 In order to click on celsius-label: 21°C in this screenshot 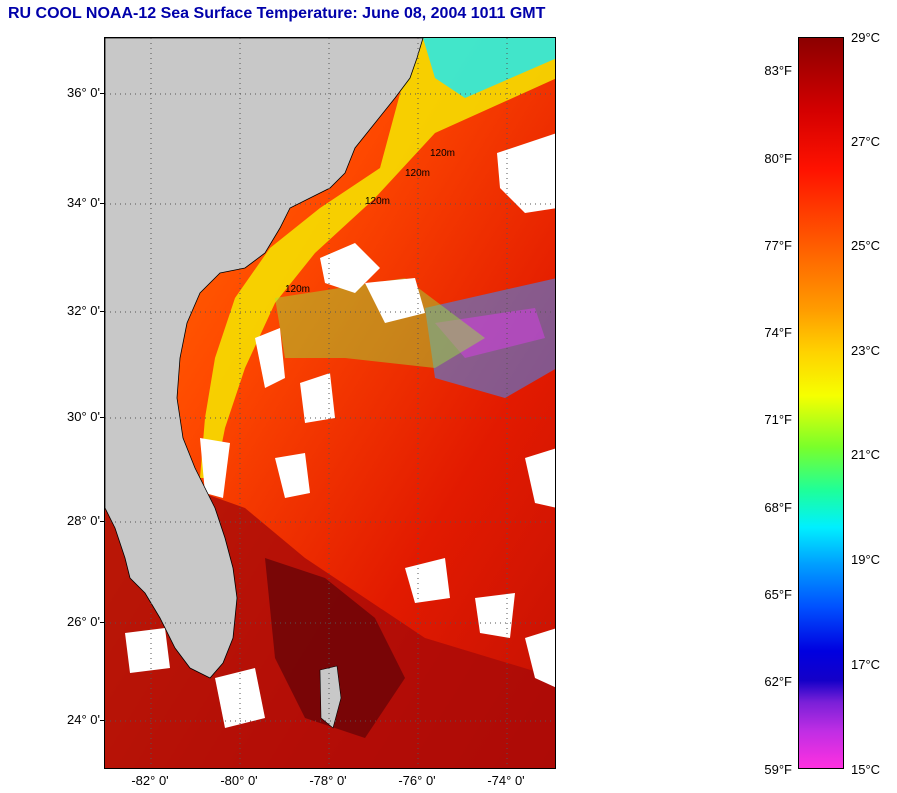, I will do `click(866, 454)`.